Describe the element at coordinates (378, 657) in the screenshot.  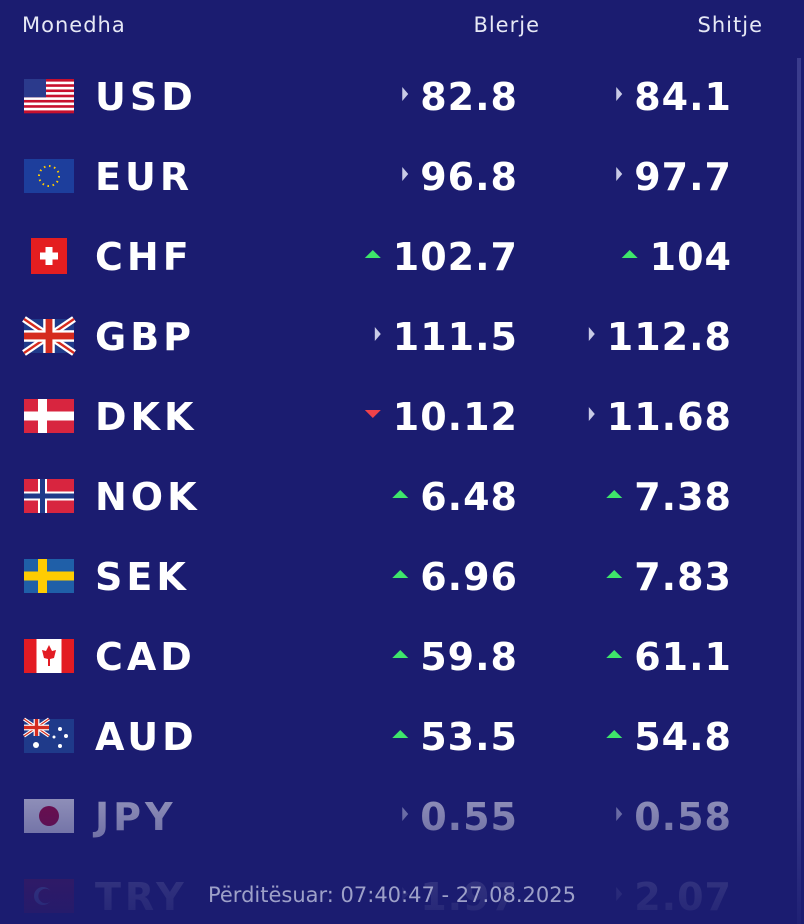
I see `currency-row: CAD 59.8 61.1` at that location.